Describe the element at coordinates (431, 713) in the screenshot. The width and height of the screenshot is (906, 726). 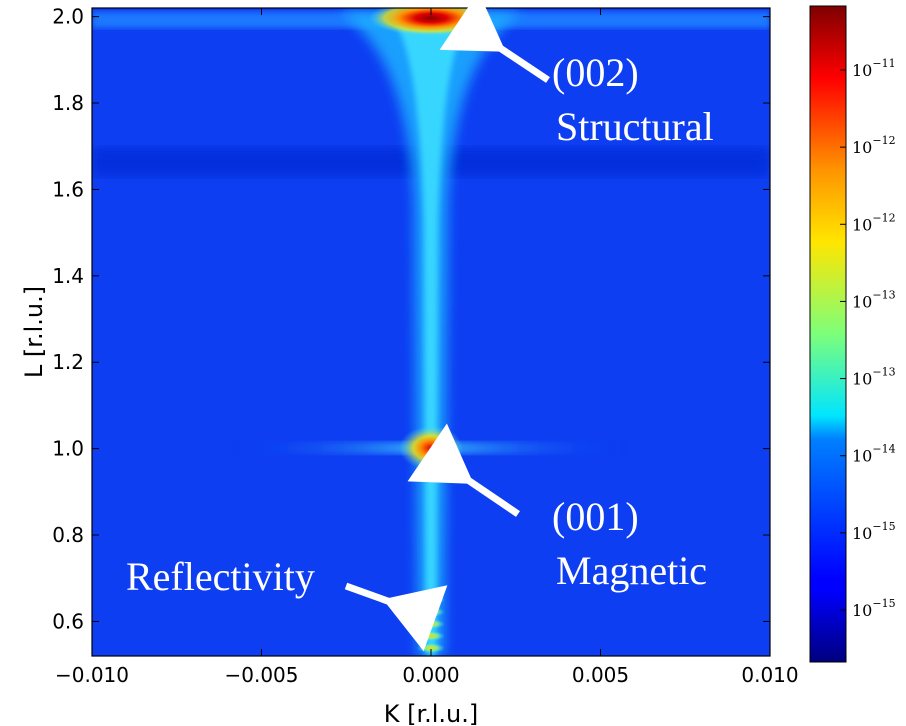
I see `x-axis-label: K [r.l.u.]` at that location.